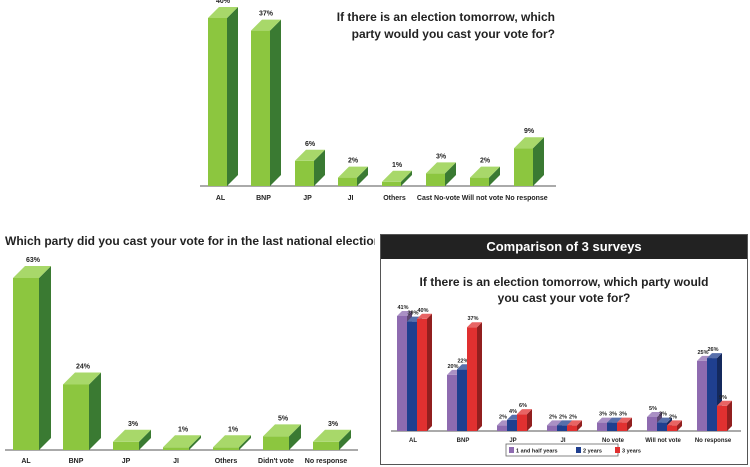 This screenshot has height=467, width=750. Describe the element at coordinates (276, 461) in the screenshot. I see `category-label: Didn't vote` at that location.